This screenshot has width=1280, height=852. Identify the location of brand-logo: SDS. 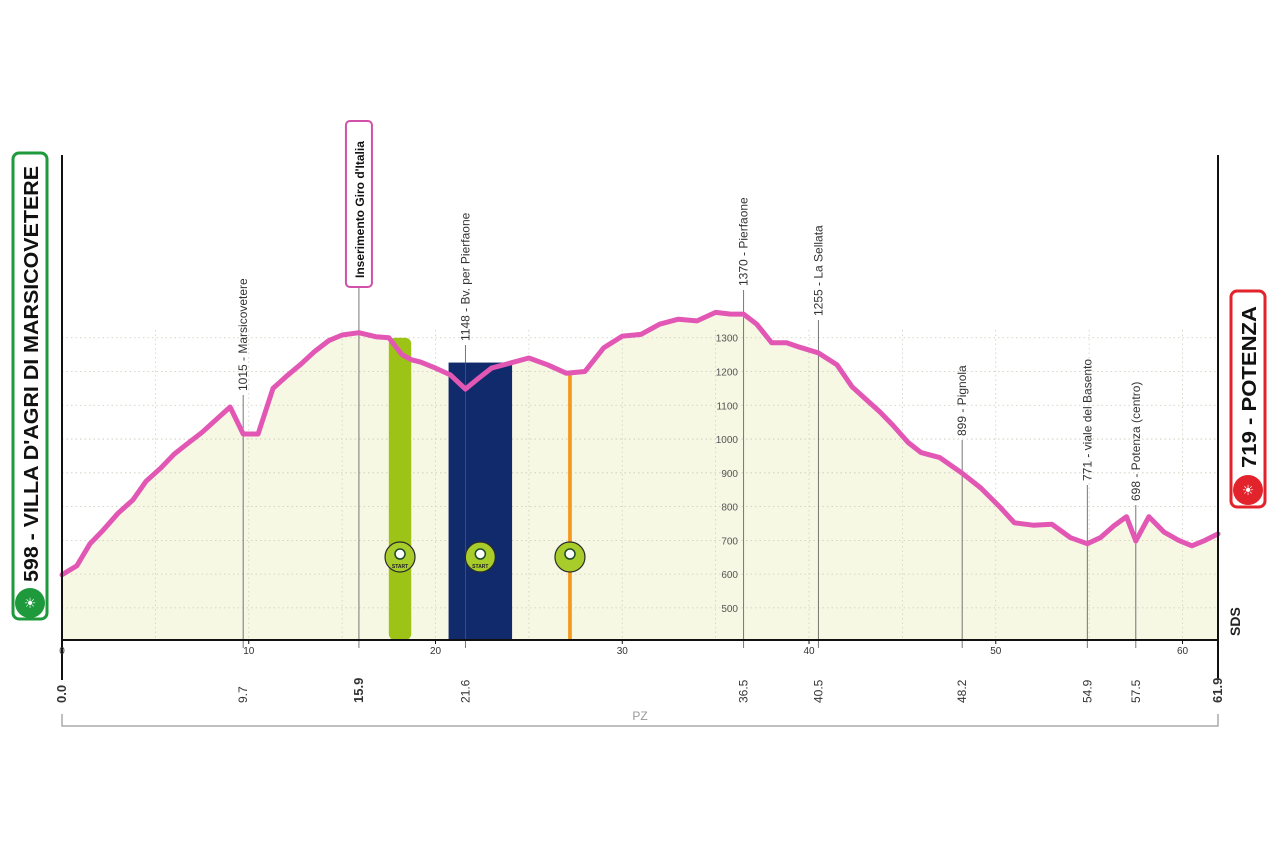
(1235, 621).